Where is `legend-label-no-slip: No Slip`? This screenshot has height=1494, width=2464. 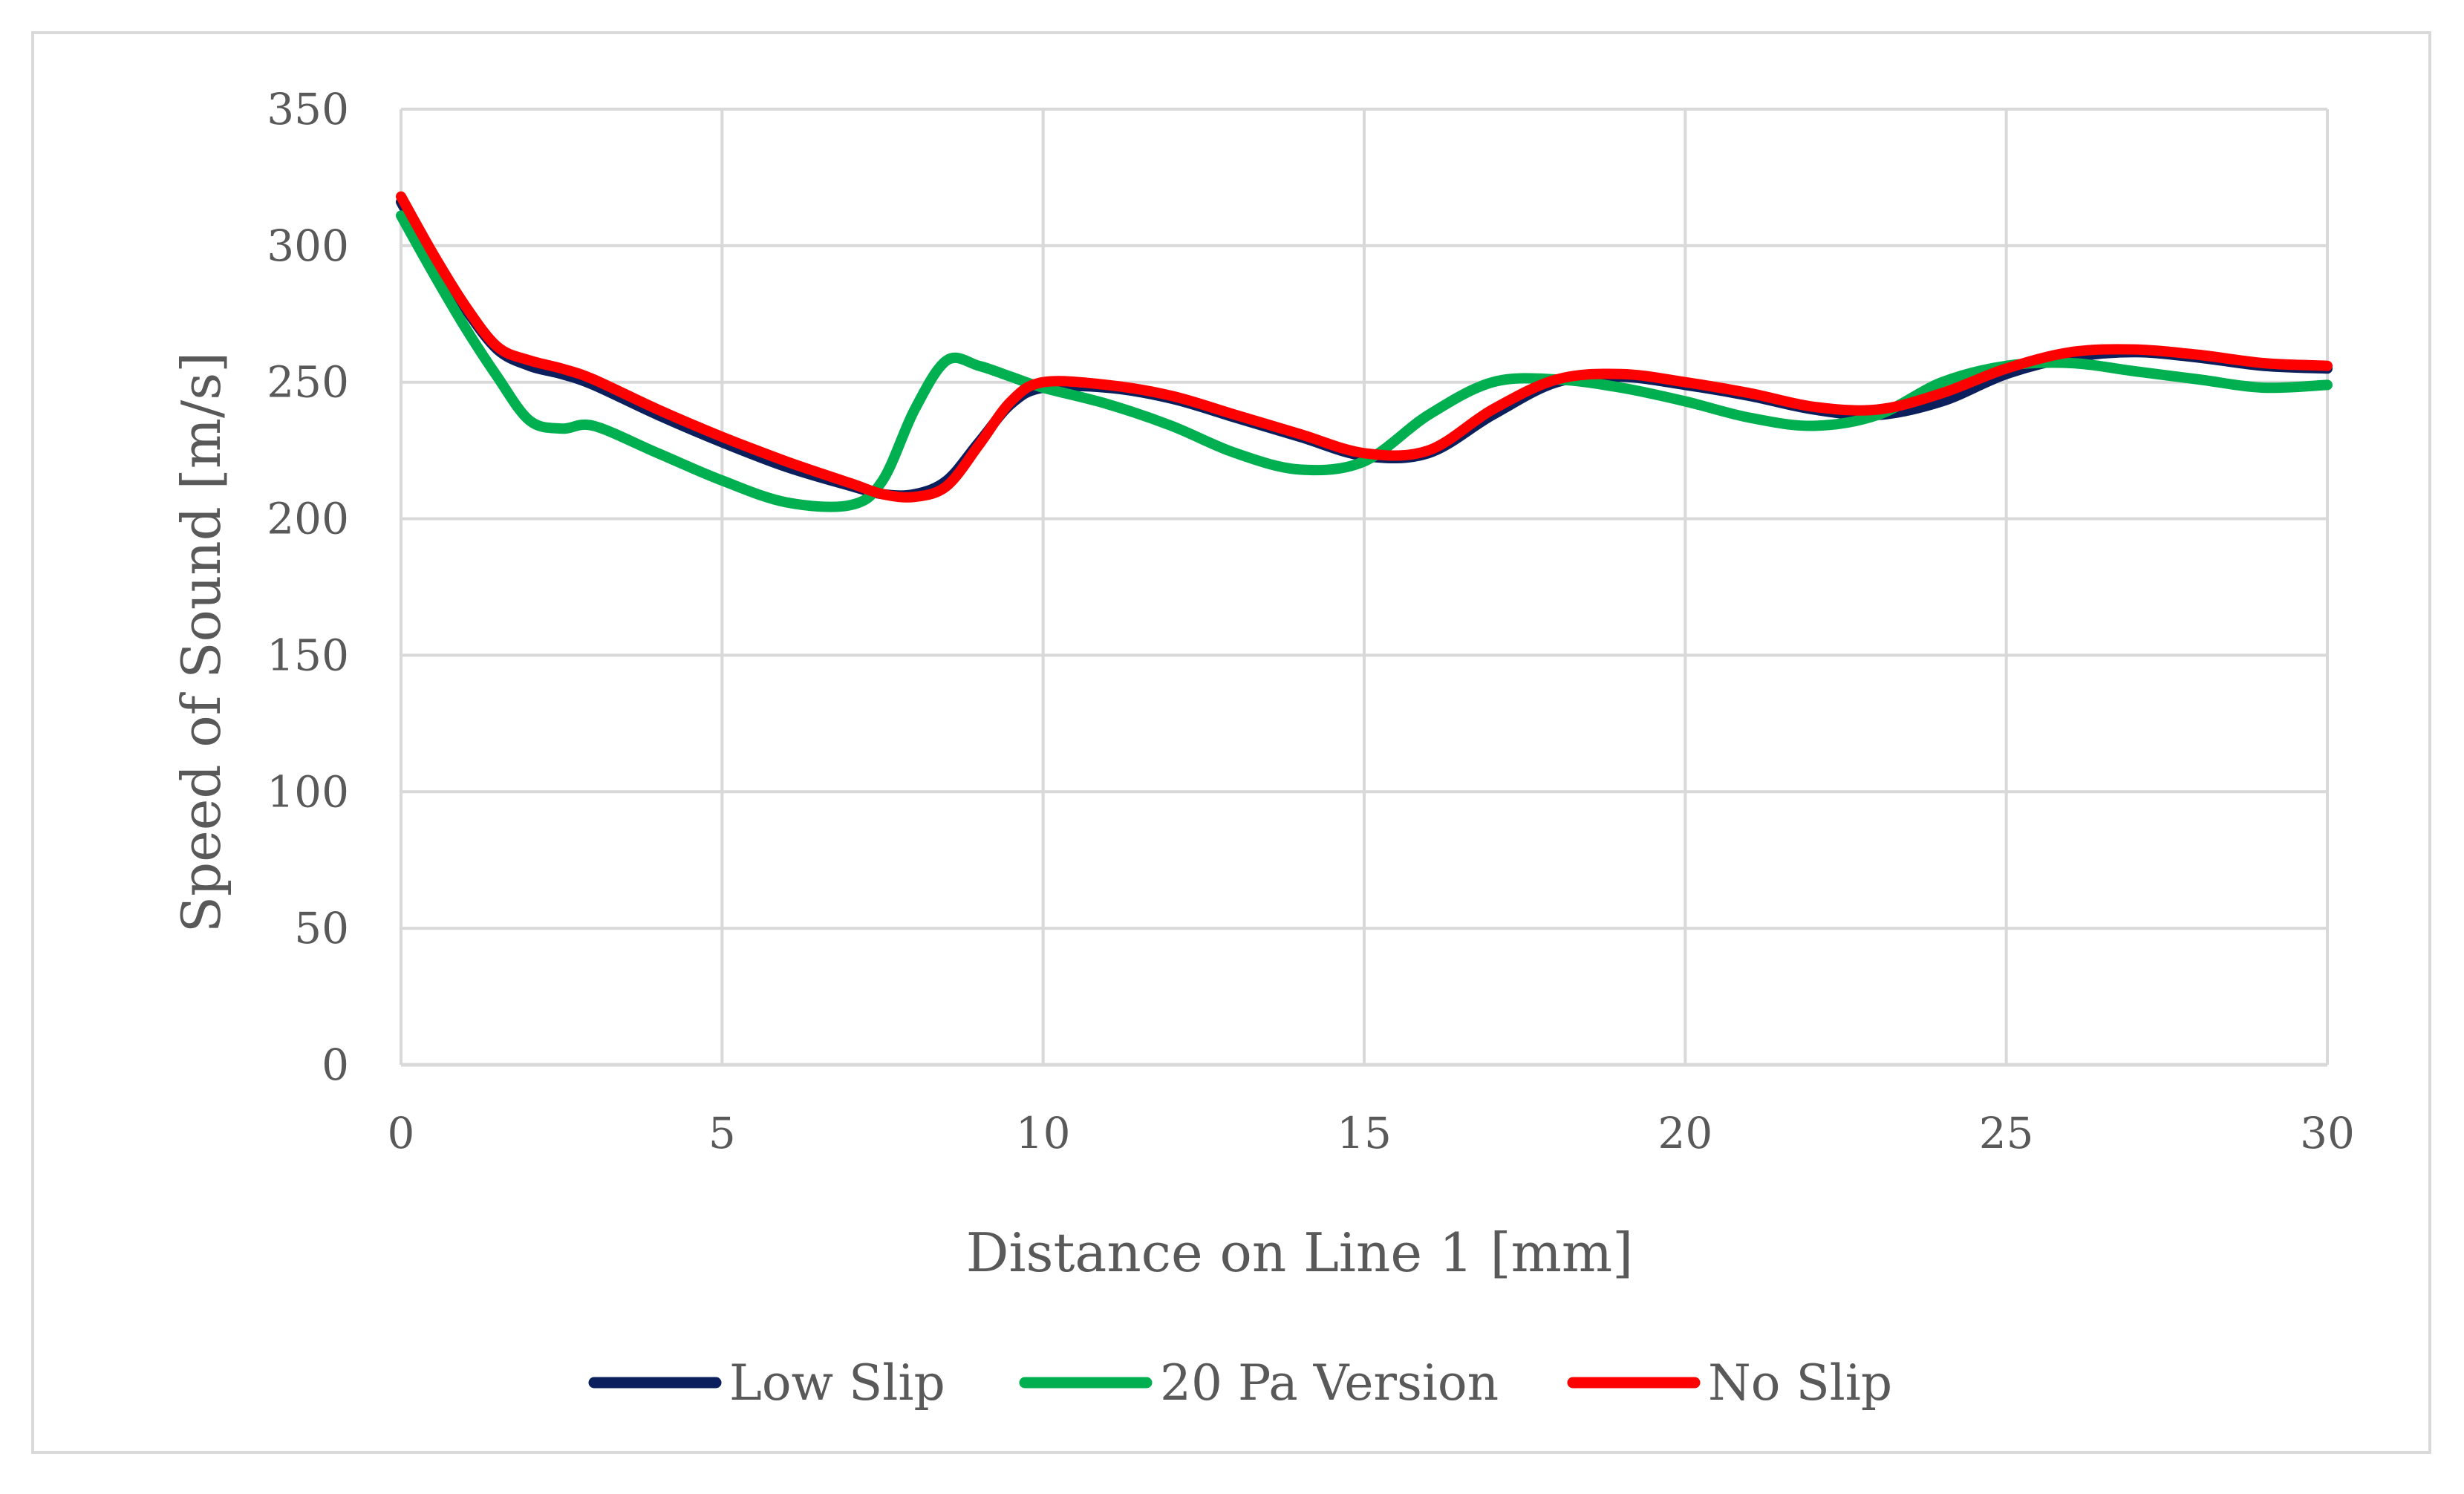
legend-label-no-slip: No Slip is located at coordinates (1800, 1383).